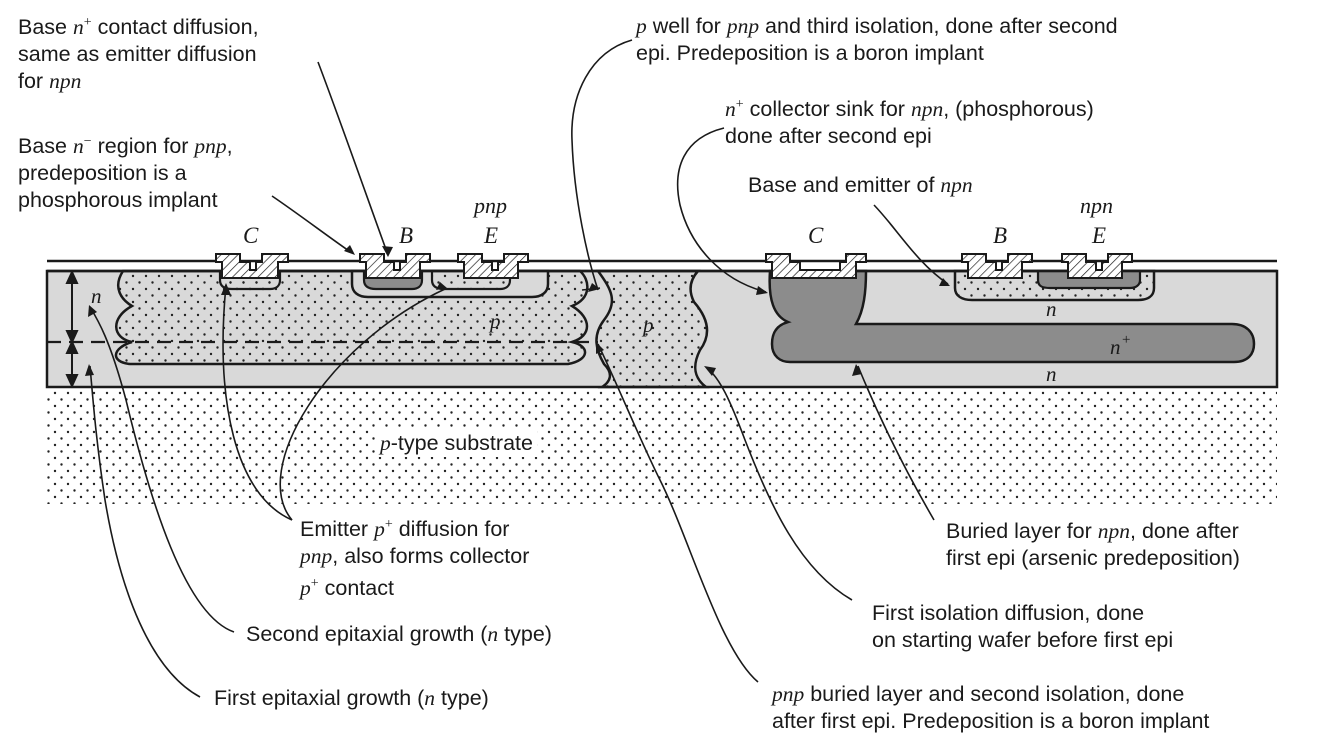 The width and height of the screenshot is (1317, 748). What do you see at coordinates (779, 483) in the screenshot?
I see `leader-first-isolation` at bounding box center [779, 483].